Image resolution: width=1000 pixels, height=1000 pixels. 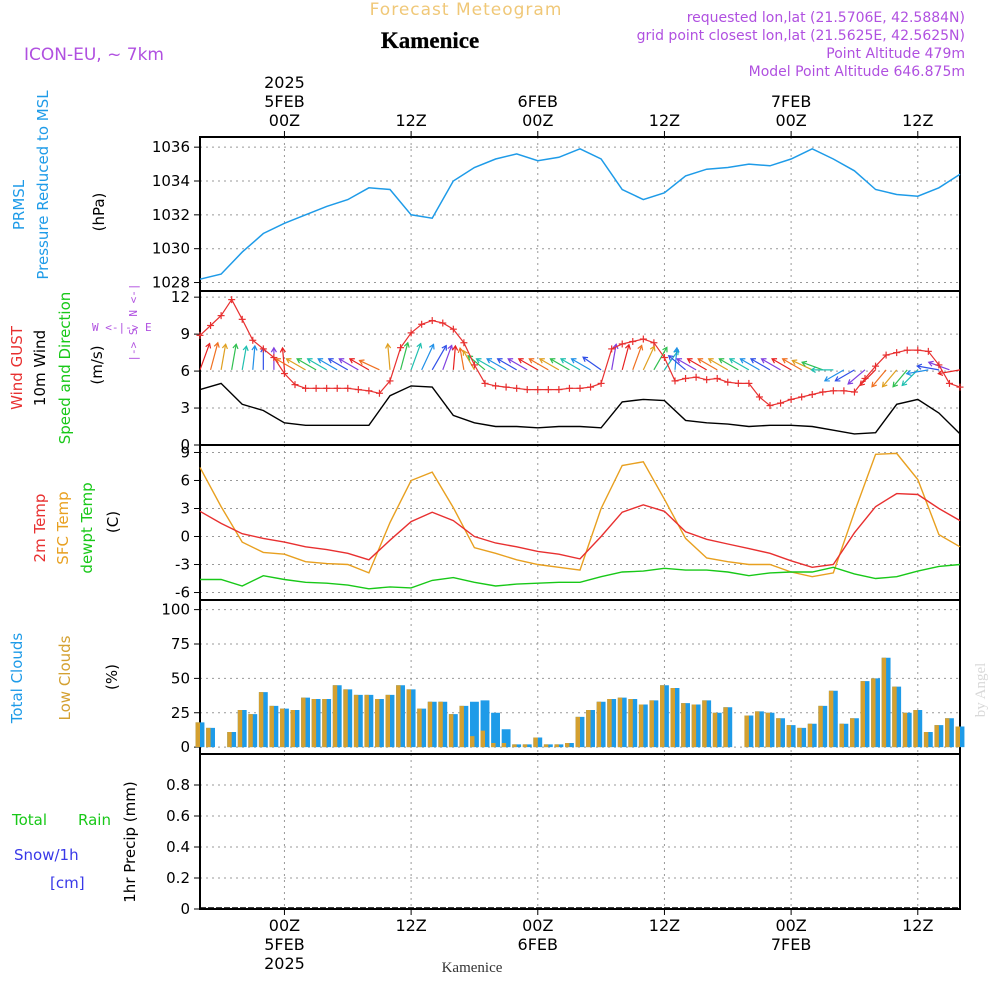 What do you see at coordinates (180, 644) in the screenshot?
I see `y-tick-label: 75` at bounding box center [180, 644].